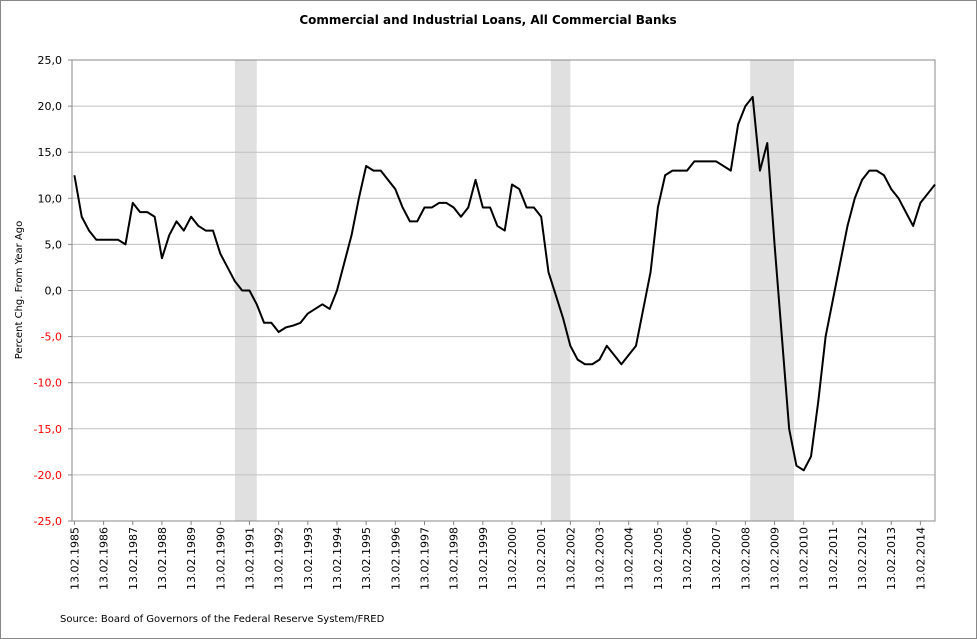 The height and width of the screenshot is (639, 977). Describe the element at coordinates (48, 521) in the screenshot. I see `y-tick-label: -25,0` at that location.